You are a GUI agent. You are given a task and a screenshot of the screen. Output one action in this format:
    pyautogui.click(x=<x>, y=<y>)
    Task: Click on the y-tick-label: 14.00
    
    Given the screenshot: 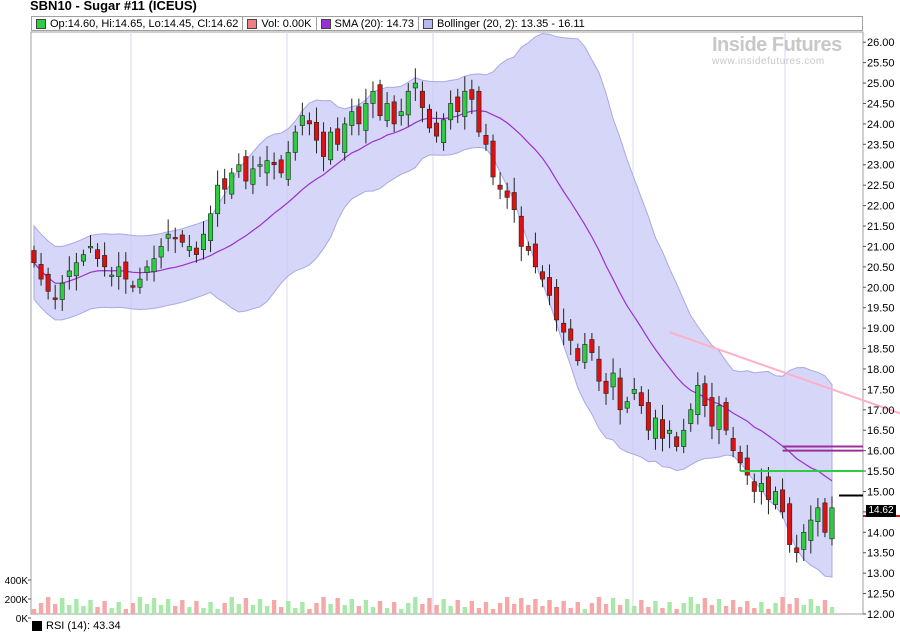 What is the action you would take?
    pyautogui.click(x=881, y=533)
    